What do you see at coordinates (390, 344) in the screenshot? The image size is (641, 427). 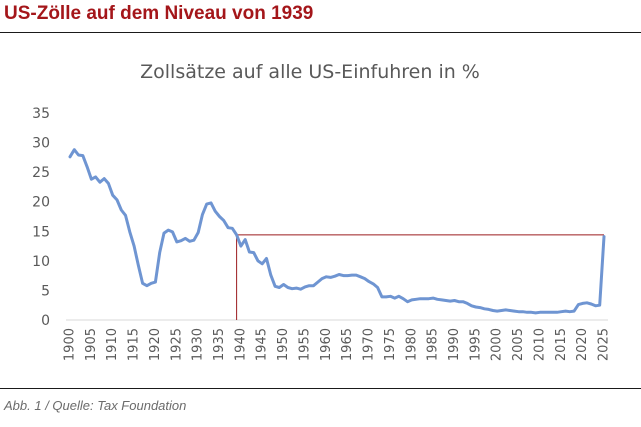 I see `x-tick-label: 1975` at bounding box center [390, 344].